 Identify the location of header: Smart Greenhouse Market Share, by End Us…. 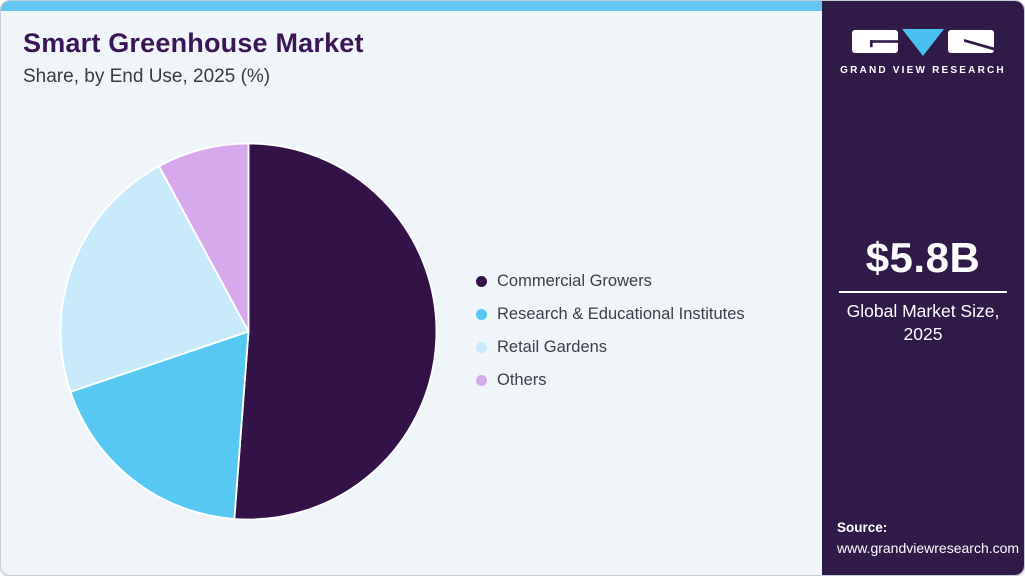
(193, 58).